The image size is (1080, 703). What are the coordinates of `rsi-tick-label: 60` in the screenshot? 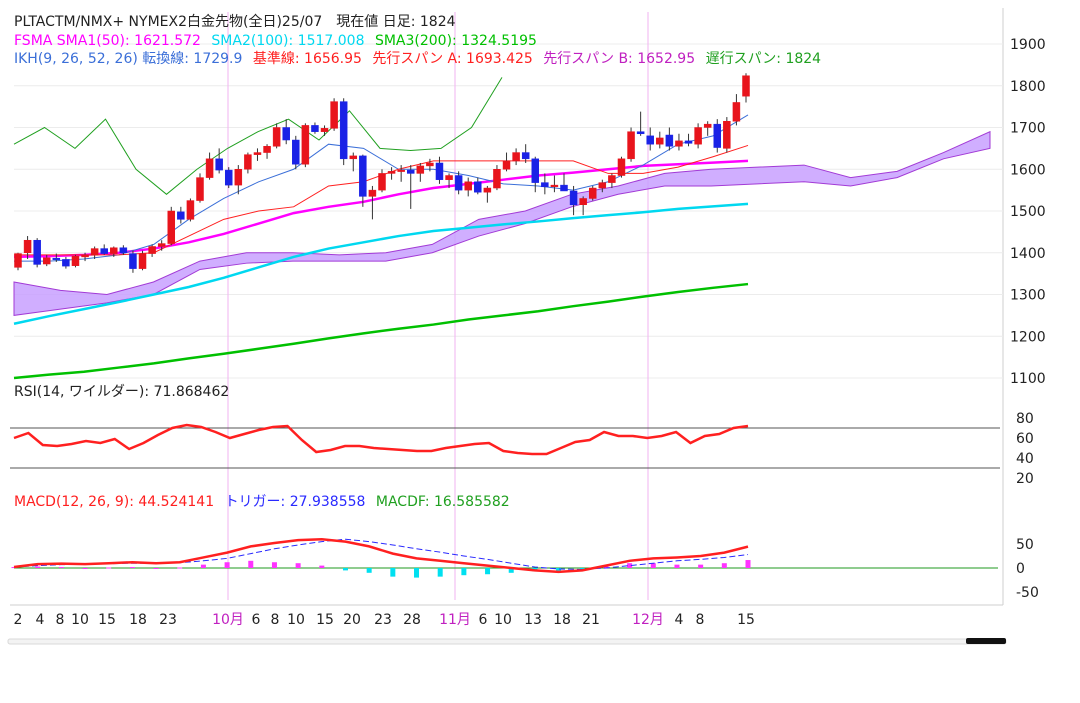 It's located at (1025, 439).